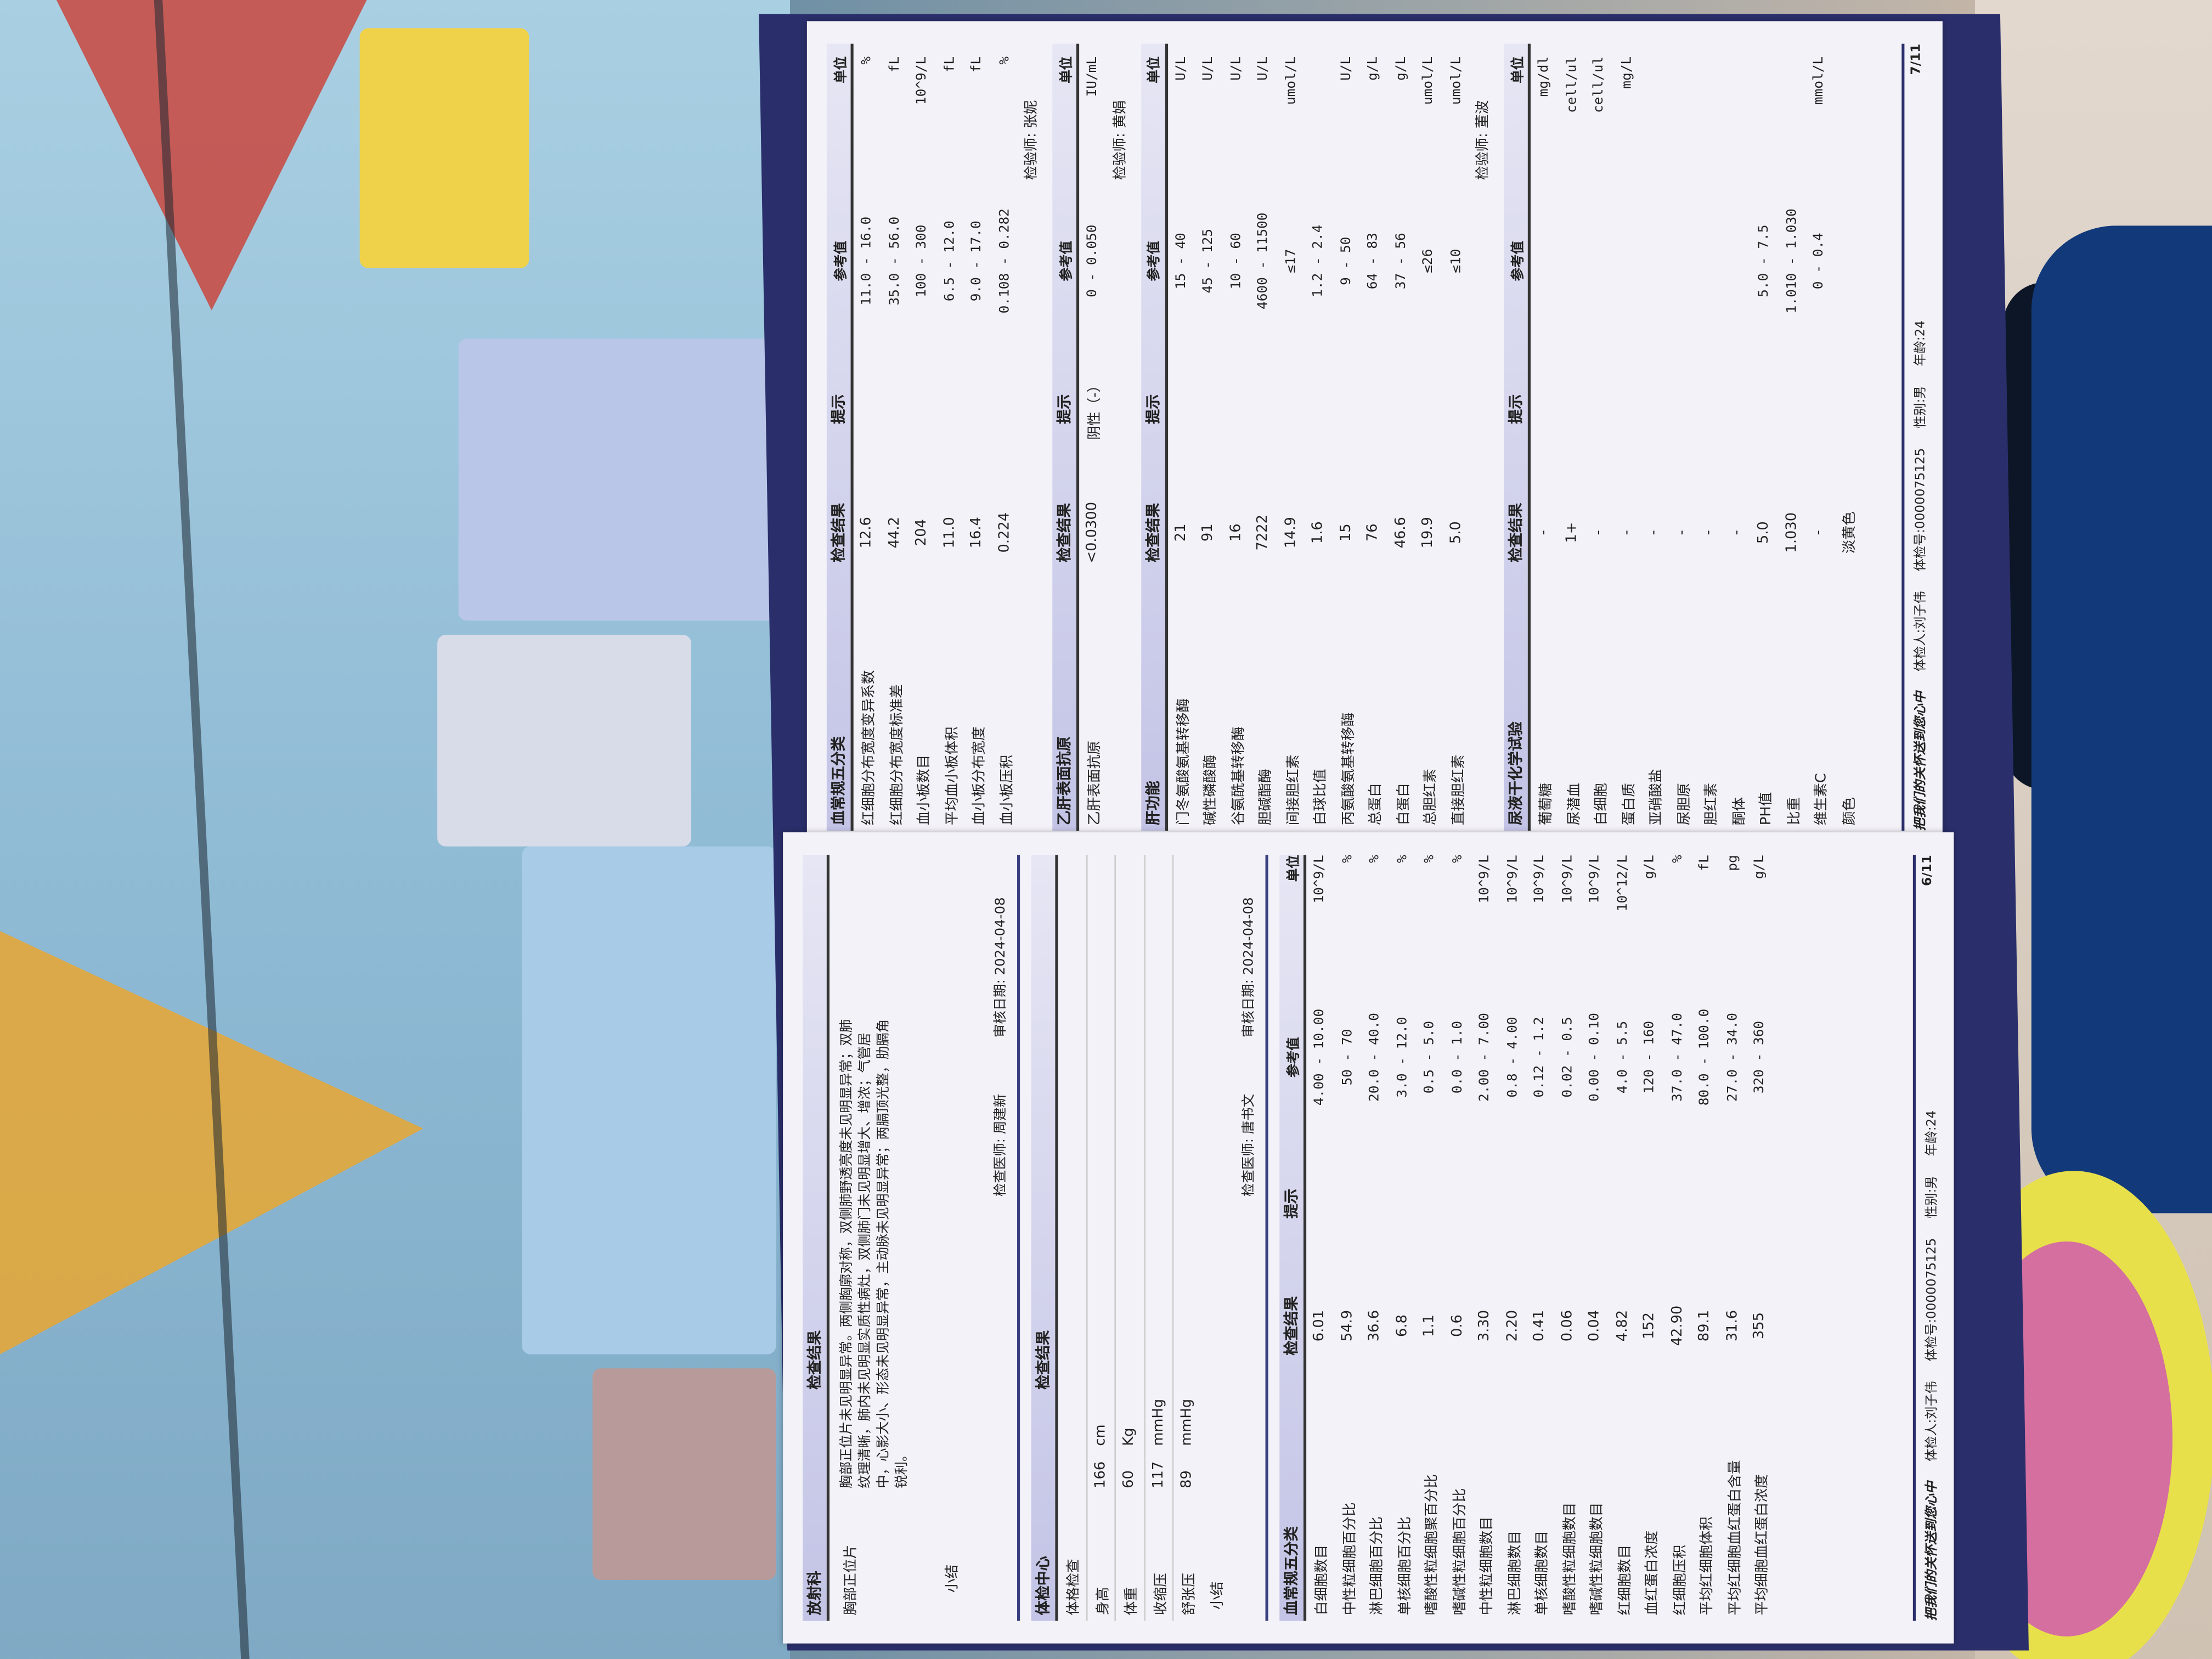 This screenshot has height=1659, width=2212. What do you see at coordinates (1401, 533) in the screenshot?
I see `result-value: 46.6` at bounding box center [1401, 533].